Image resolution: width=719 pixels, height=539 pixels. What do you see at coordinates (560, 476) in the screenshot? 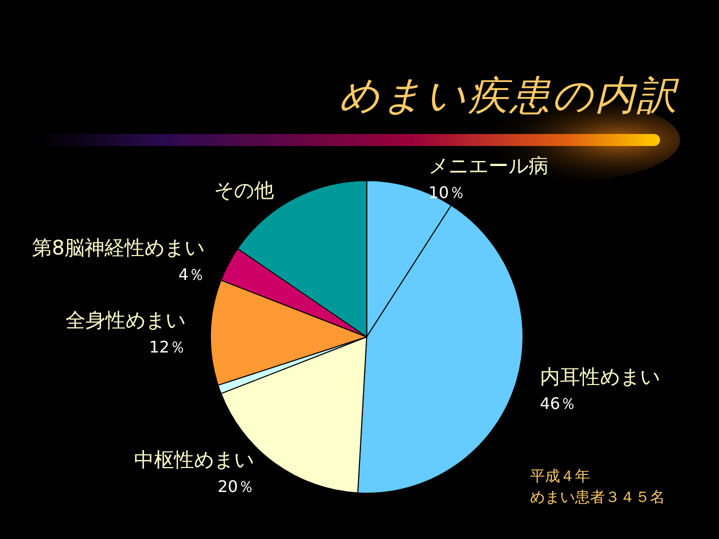
I see `text: 平成４年` at bounding box center [560, 476].